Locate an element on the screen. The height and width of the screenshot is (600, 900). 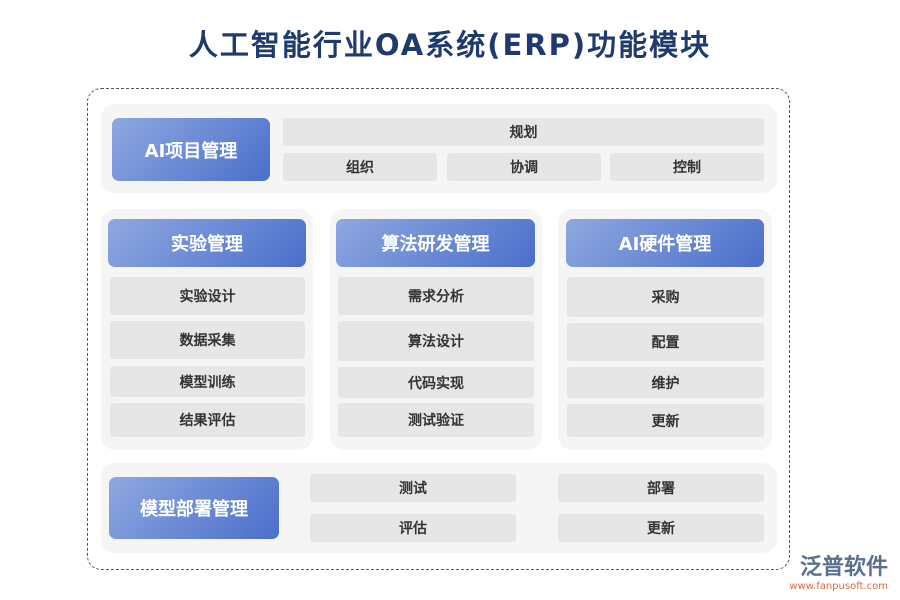
deploy-item: 更新 is located at coordinates (661, 528).